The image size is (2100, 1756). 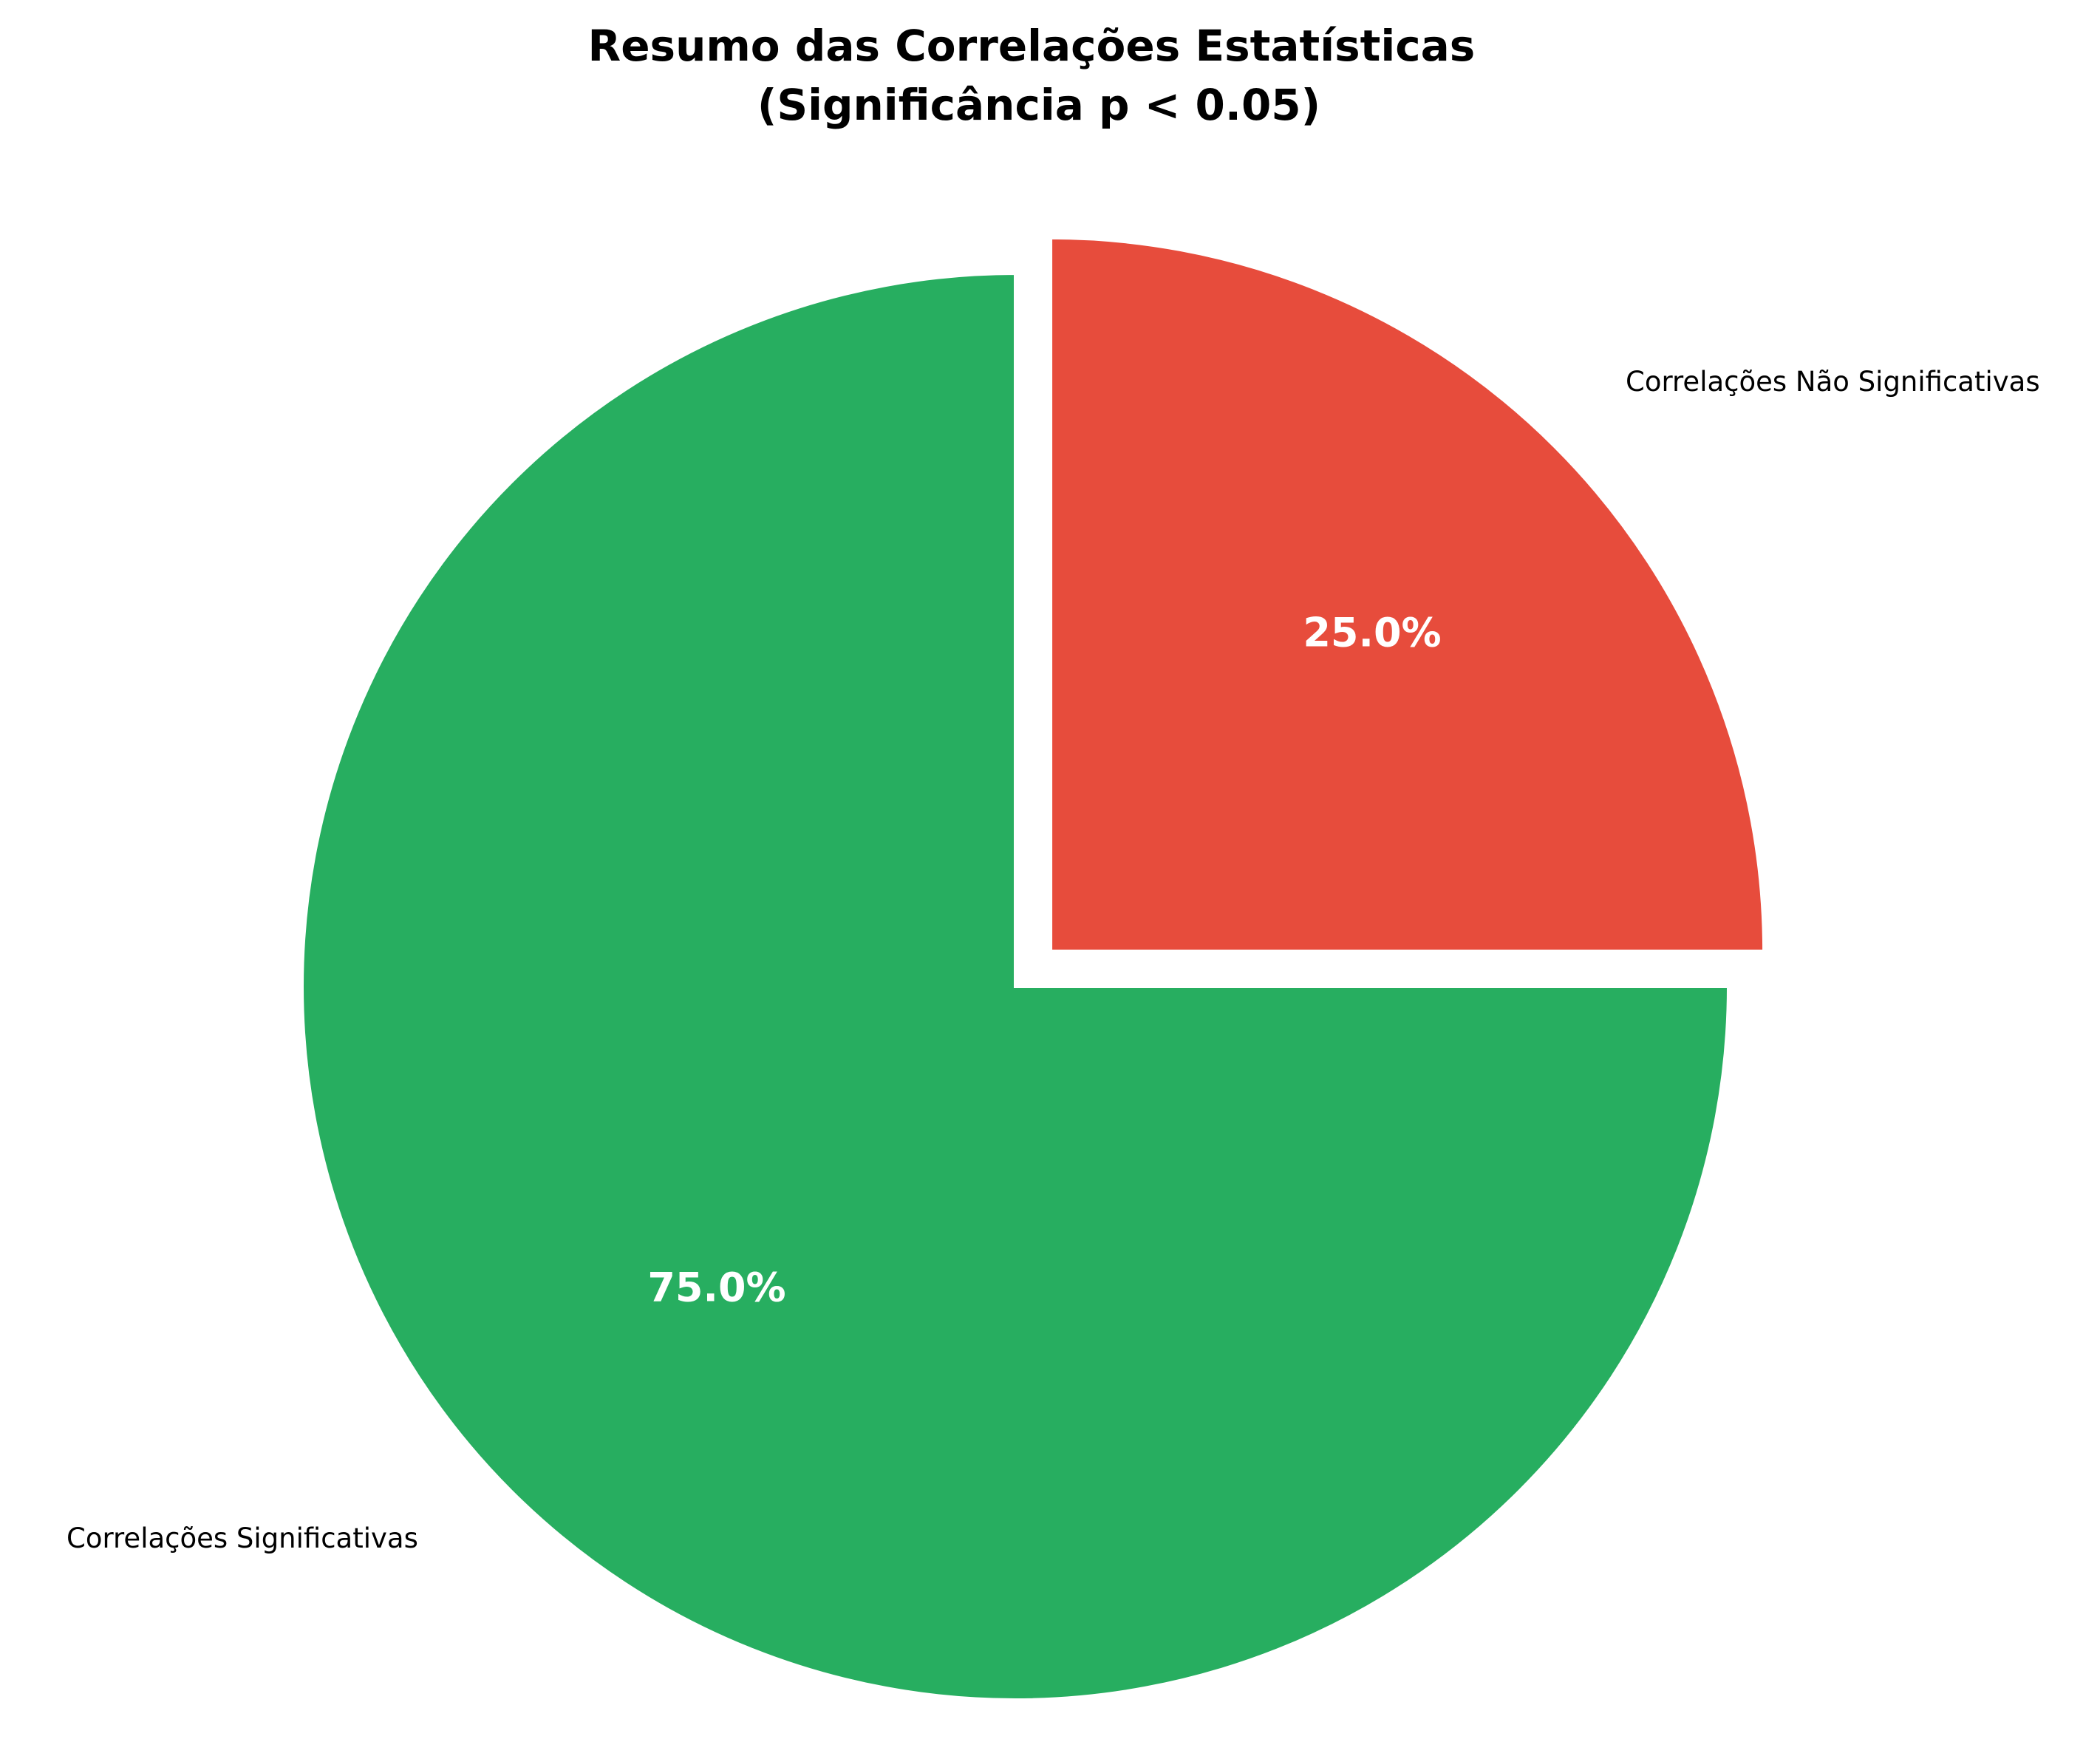 I want to click on chart-title-line-2: (Significância p < 0.05), so click(x=1038, y=105).